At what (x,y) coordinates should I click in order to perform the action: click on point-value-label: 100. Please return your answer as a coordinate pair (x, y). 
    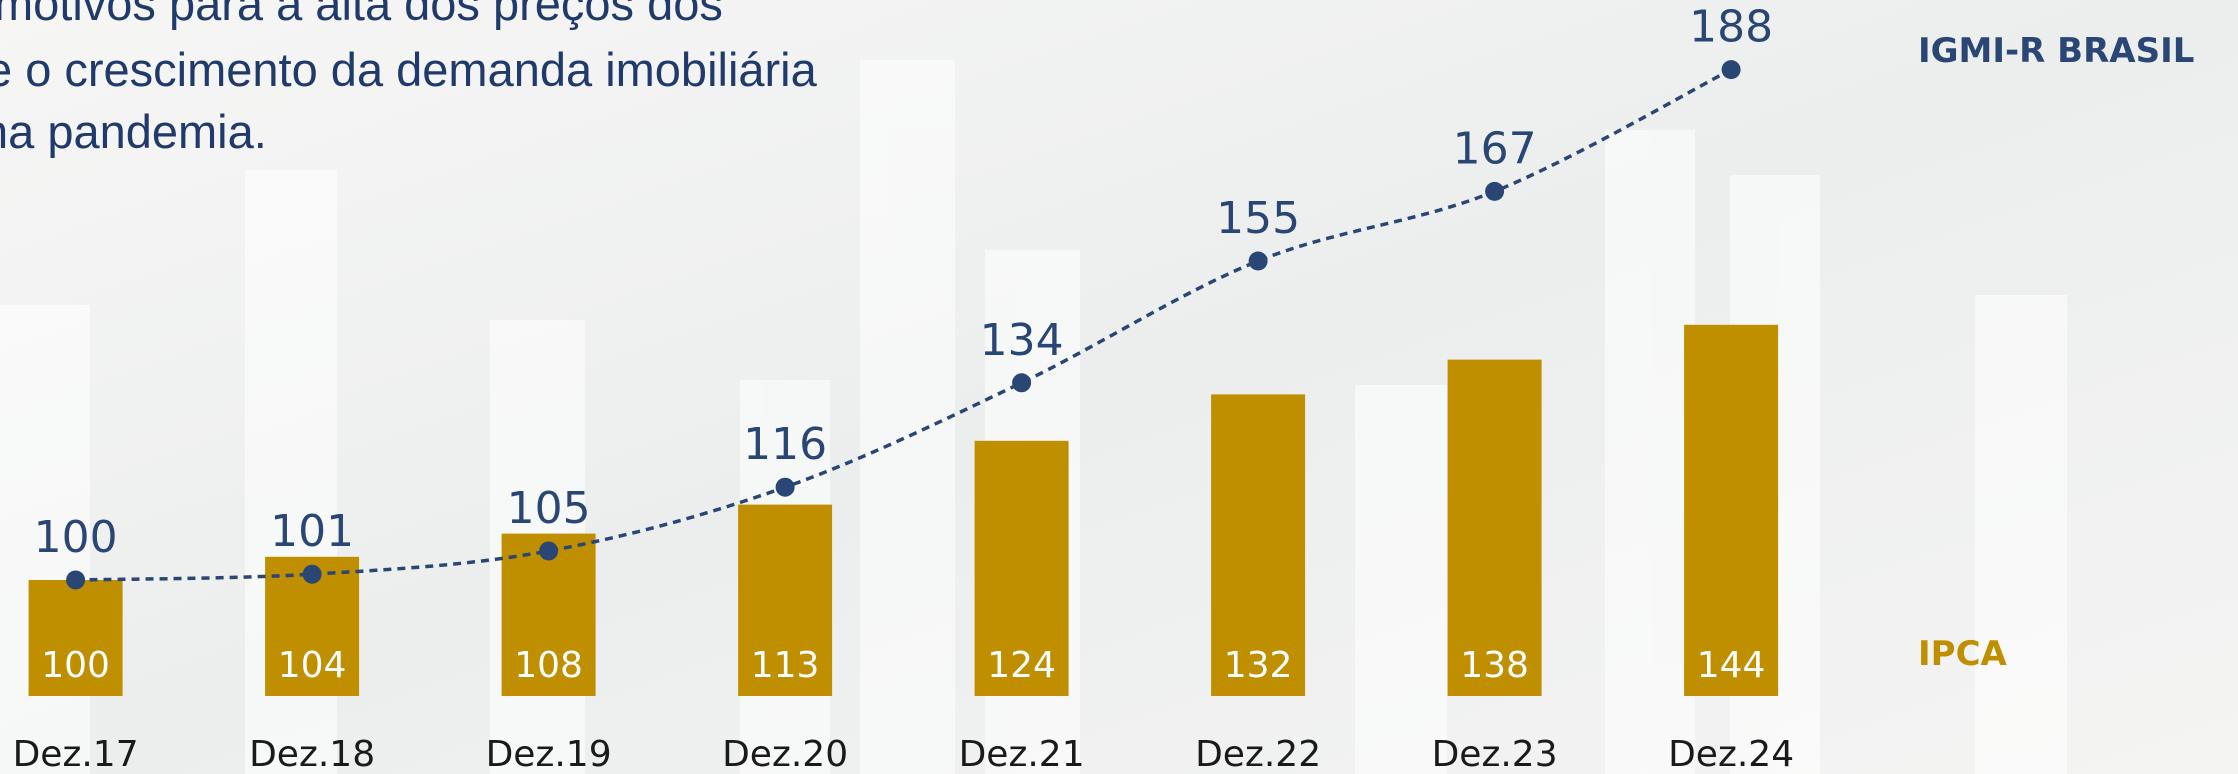
    Looking at the image, I should click on (76, 537).